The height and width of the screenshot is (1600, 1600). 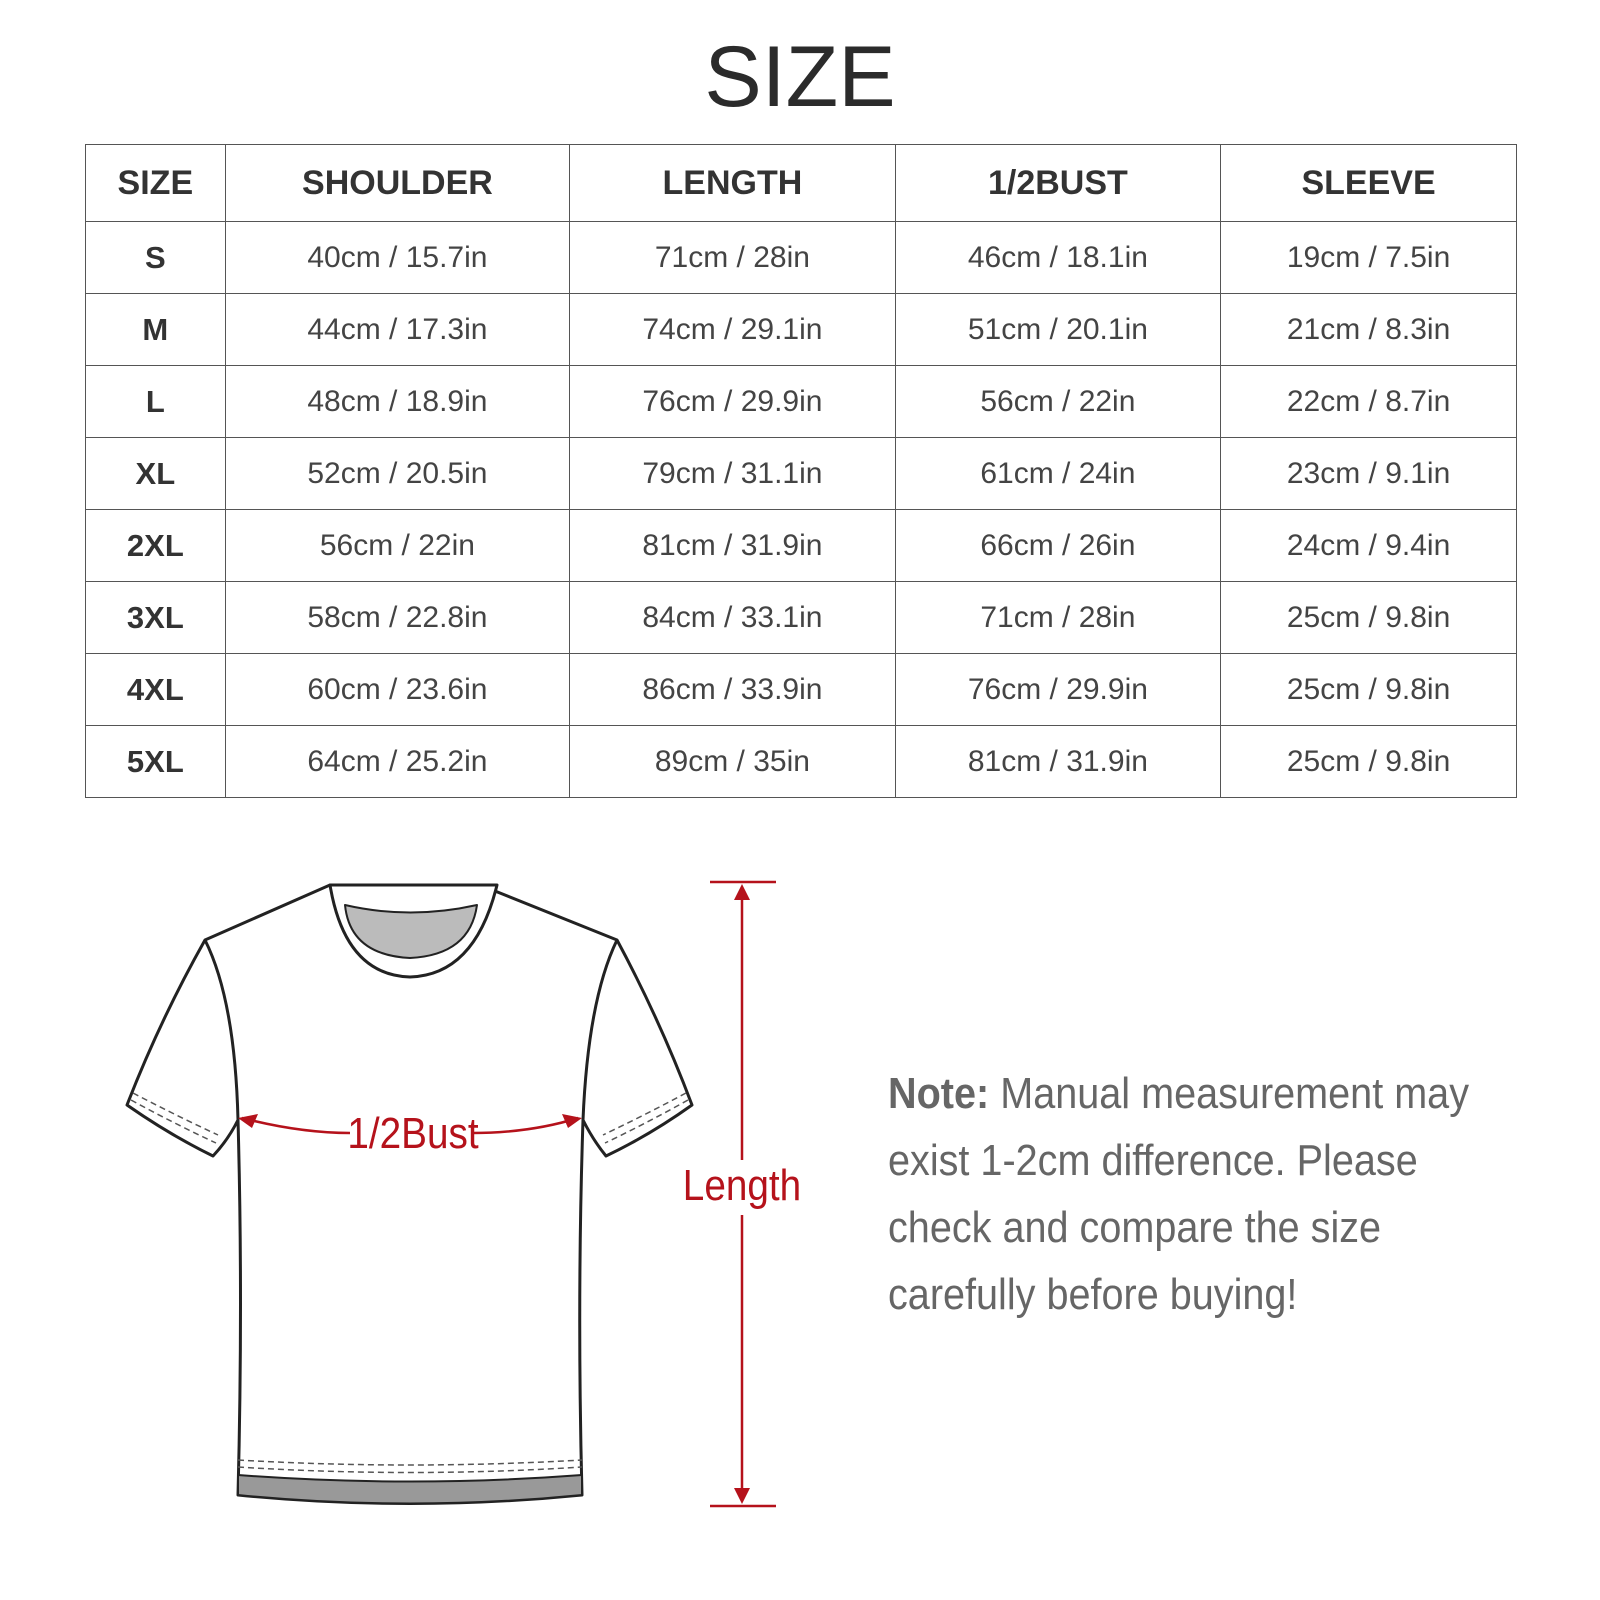 What do you see at coordinates (732, 617) in the screenshot?
I see `measure-cell: 84cm / 33.1in` at bounding box center [732, 617].